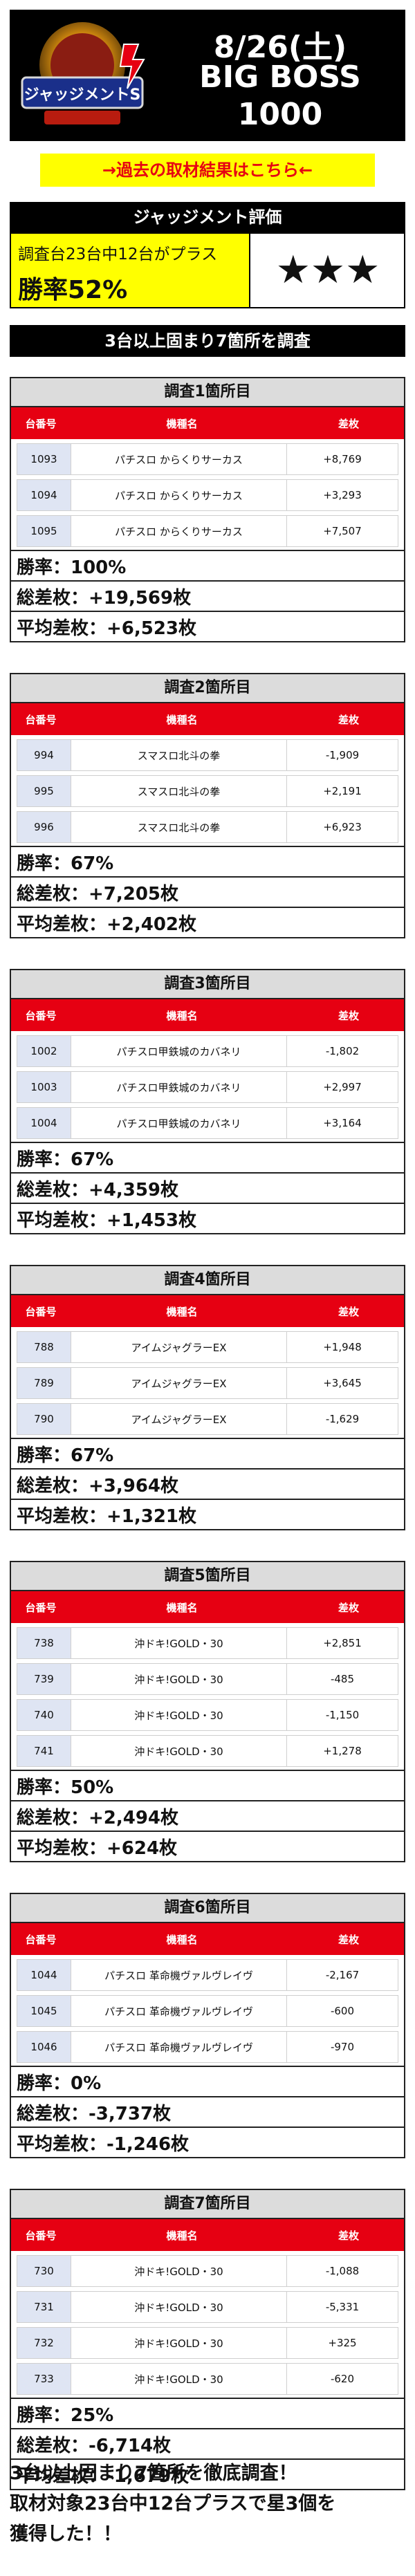 The height and width of the screenshot is (2576, 415). What do you see at coordinates (207, 1419) in the screenshot?
I see `table-row: 790 アイムジャグラーEX -1,629` at bounding box center [207, 1419].